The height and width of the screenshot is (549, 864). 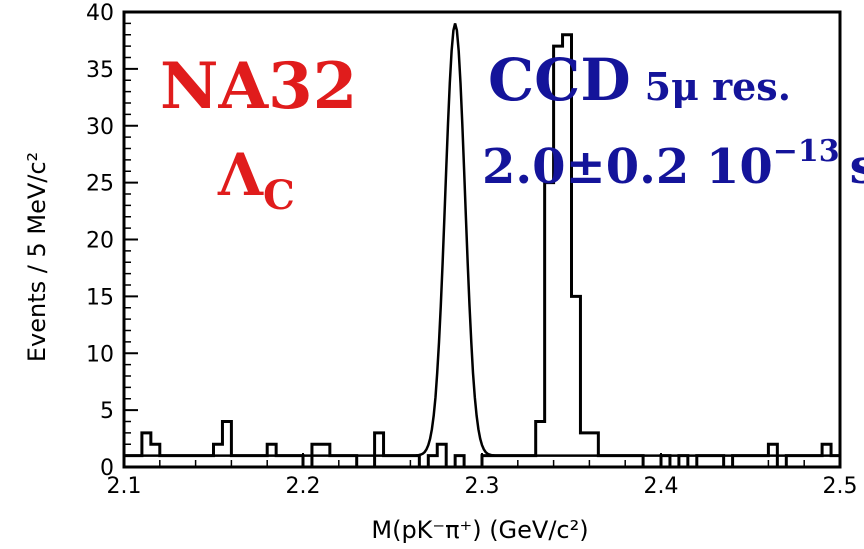 What do you see at coordinates (100, 13) in the screenshot?
I see `y-tick-label: 40` at bounding box center [100, 13].